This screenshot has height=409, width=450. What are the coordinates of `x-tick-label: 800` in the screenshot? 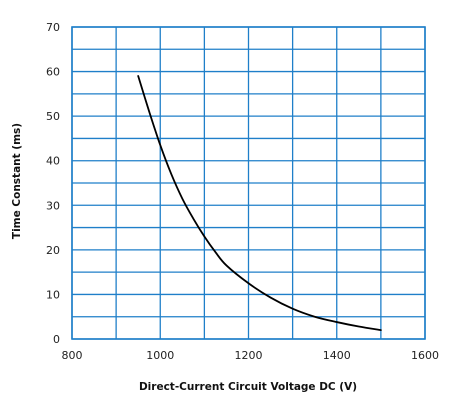 It's located at (72, 355).